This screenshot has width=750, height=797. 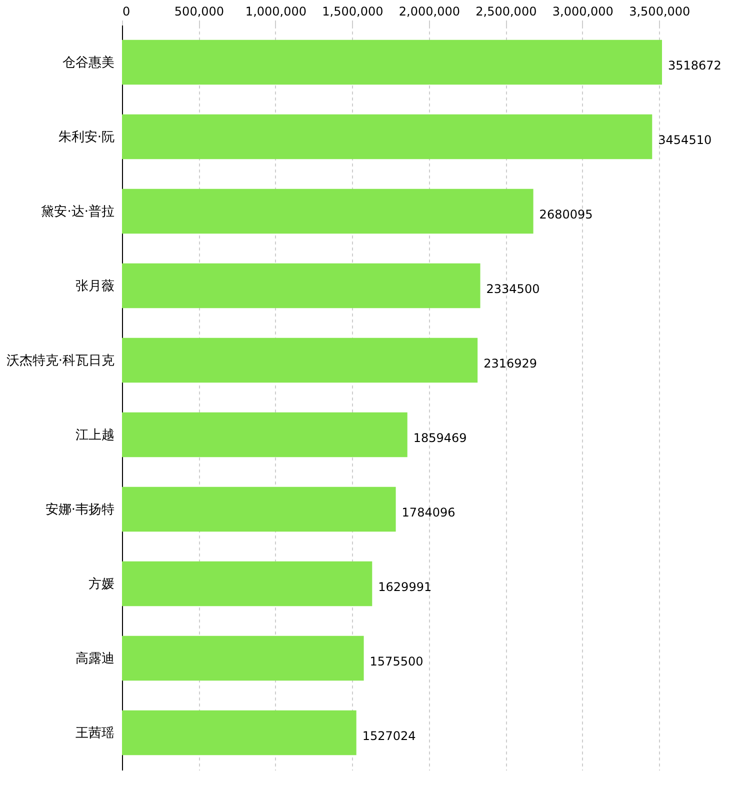 What do you see at coordinates (95, 286) in the screenshot?
I see `y-tick-label: 张月薇` at bounding box center [95, 286].